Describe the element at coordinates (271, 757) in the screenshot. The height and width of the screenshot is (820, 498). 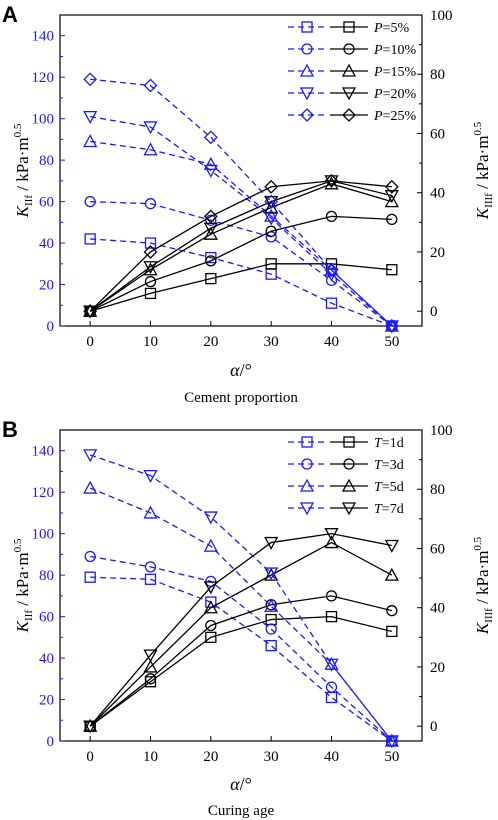
I see `x-tick-label: 30` at that location.